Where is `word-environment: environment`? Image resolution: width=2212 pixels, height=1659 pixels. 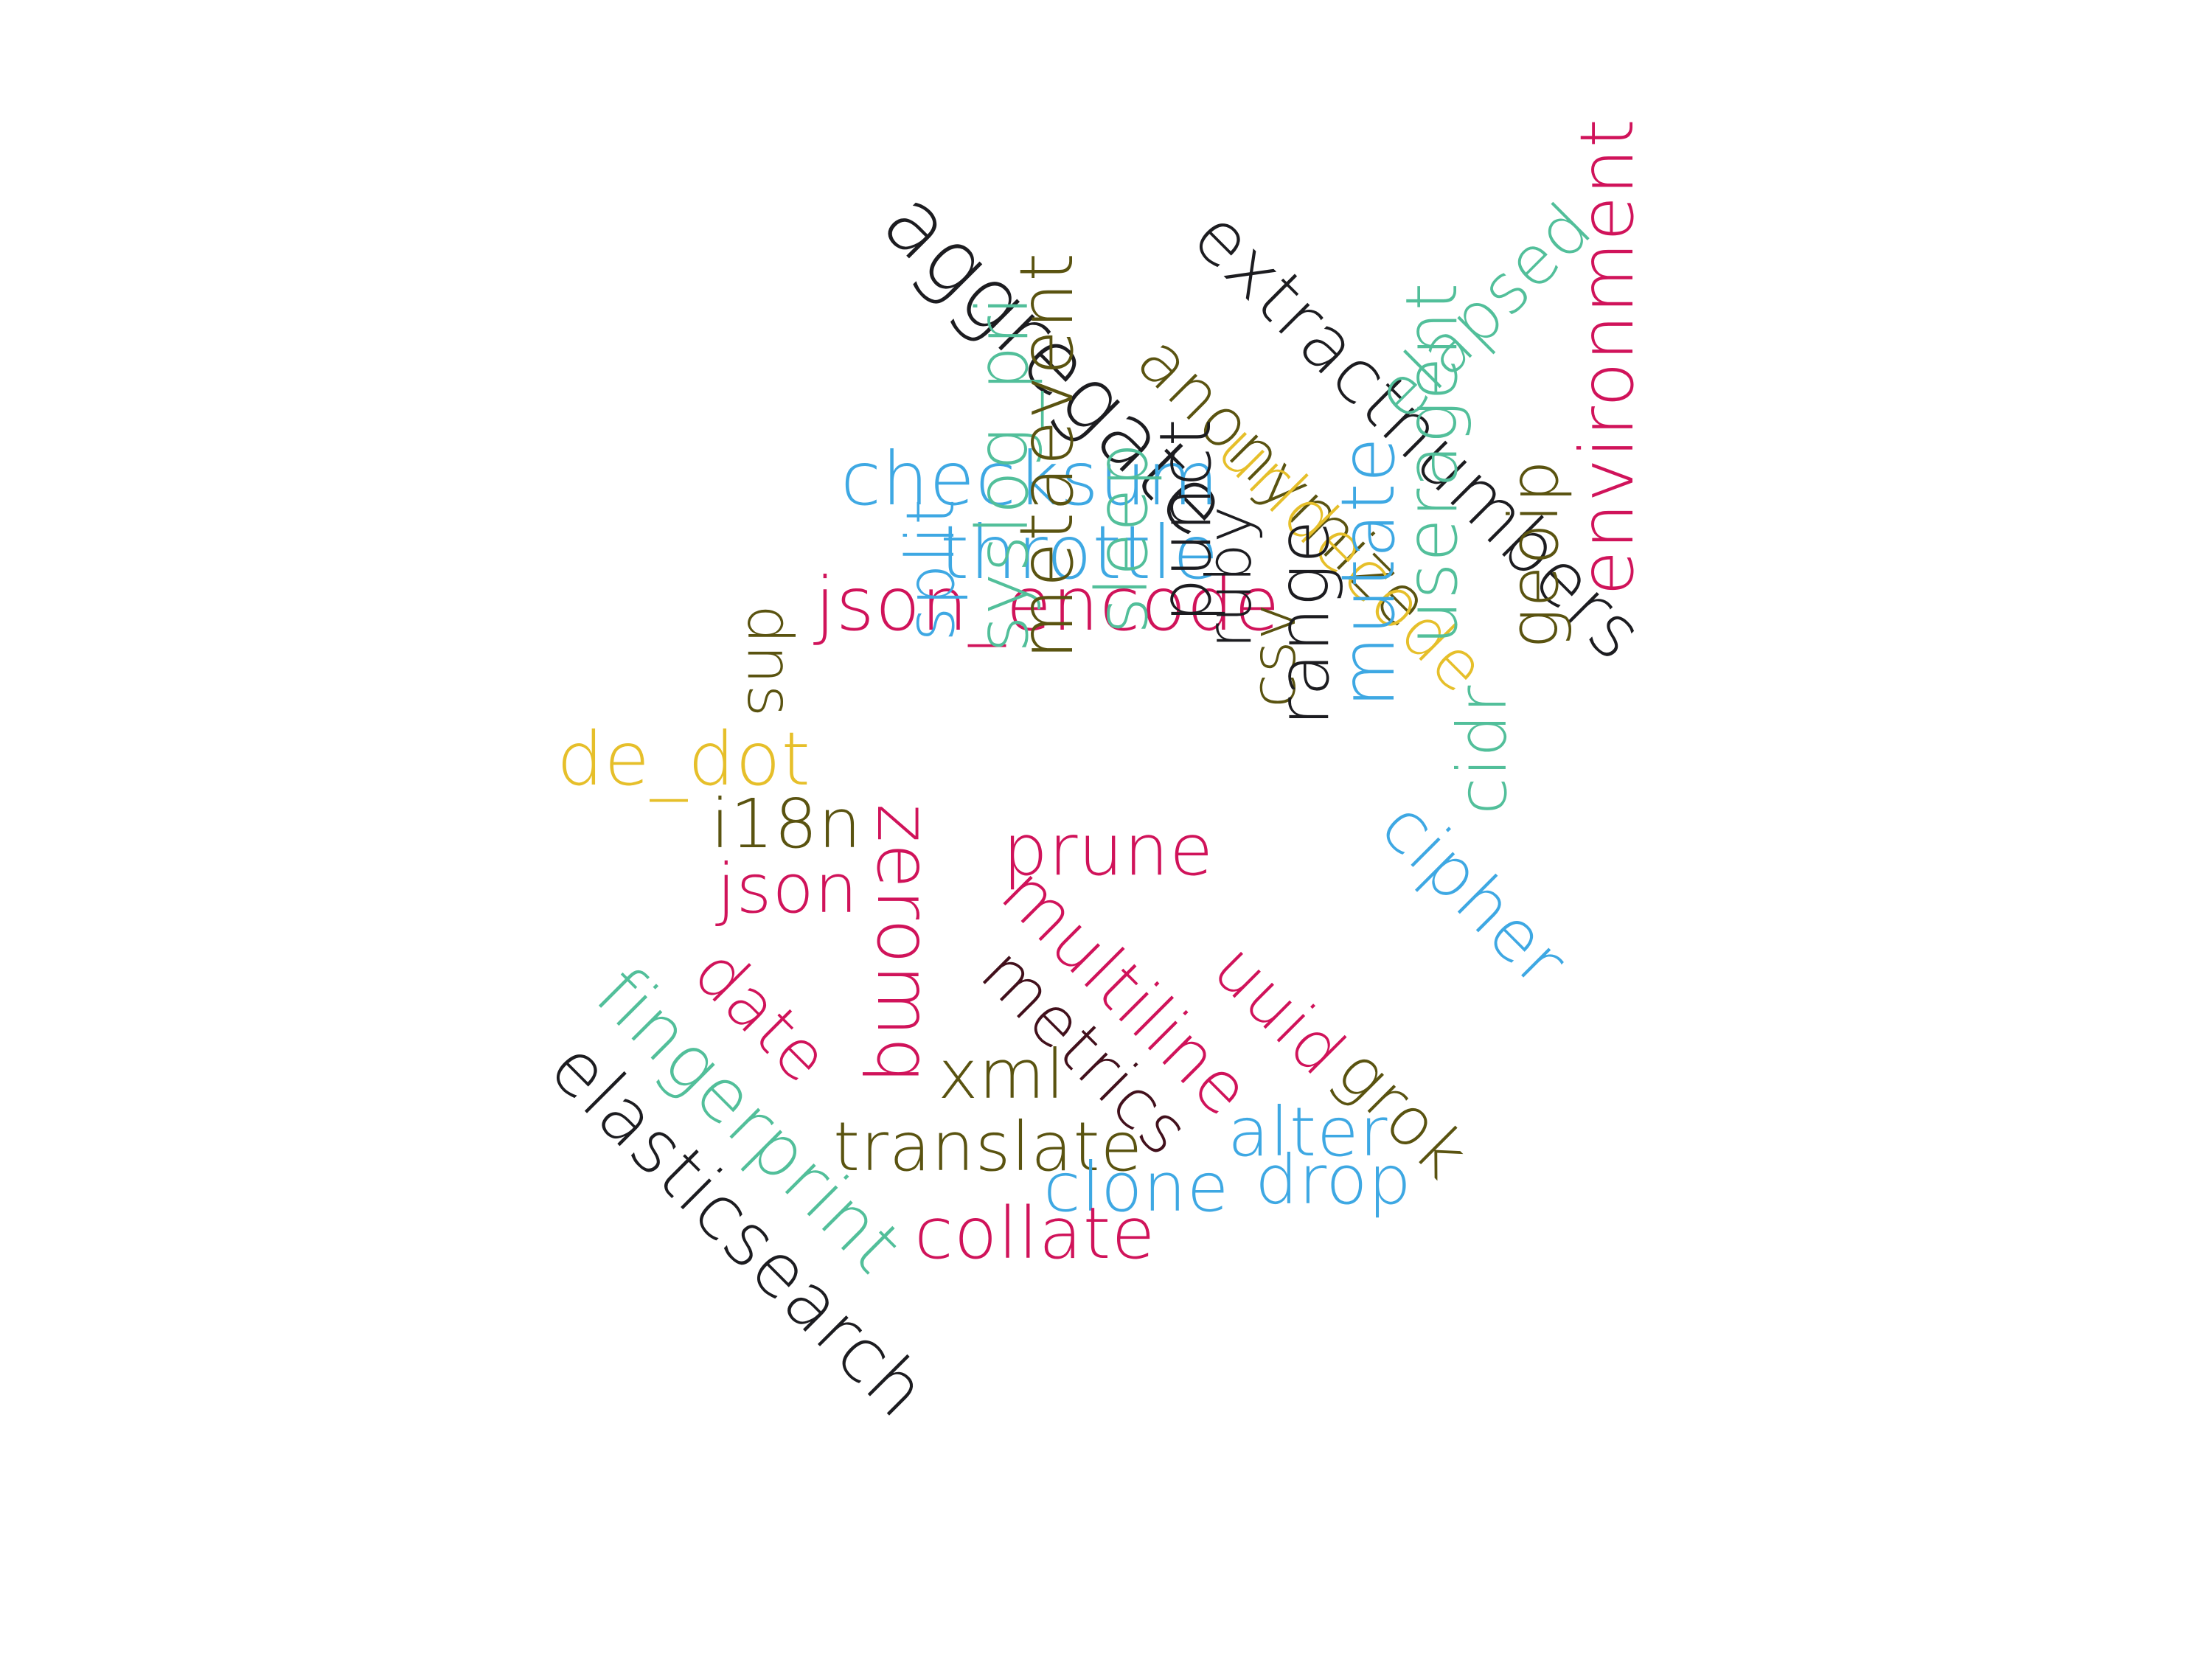 word-environment: environment is located at coordinates (1607, 357).